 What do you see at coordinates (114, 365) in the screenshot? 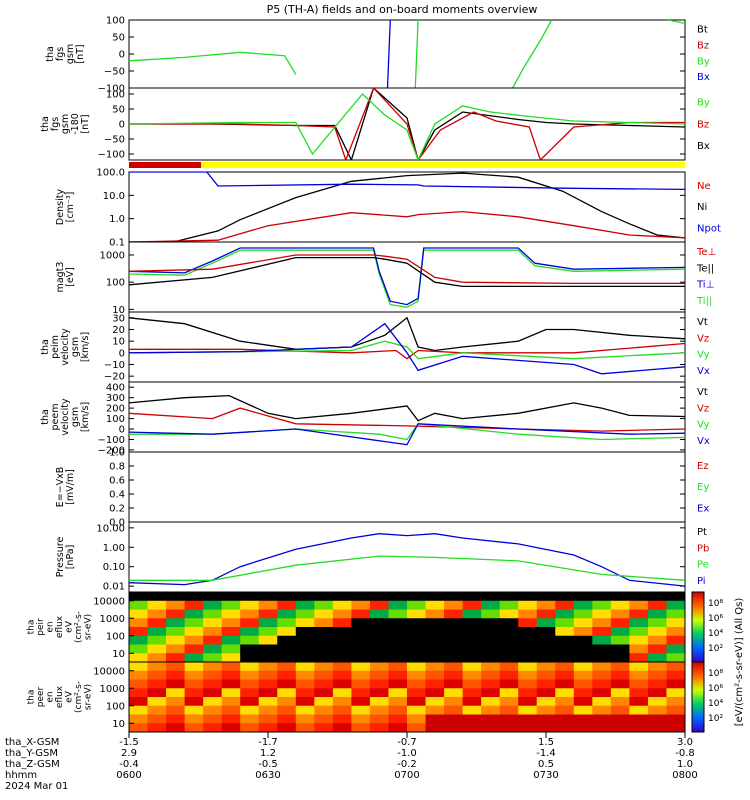
I see `y-tick-label: −10` at bounding box center [114, 365].